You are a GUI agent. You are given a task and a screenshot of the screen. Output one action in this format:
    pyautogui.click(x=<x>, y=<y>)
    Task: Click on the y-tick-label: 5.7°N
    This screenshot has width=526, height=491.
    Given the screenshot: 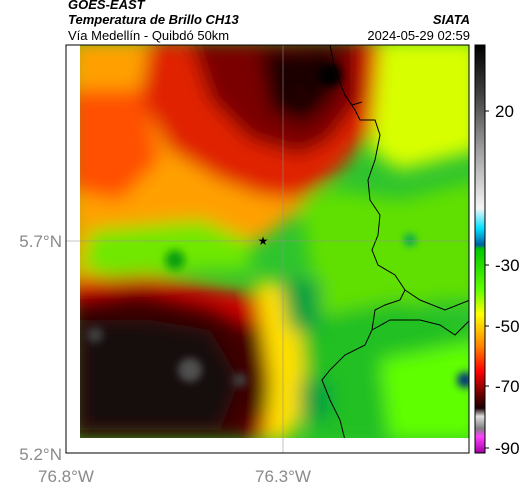 What is the action you would take?
    pyautogui.click(x=40, y=241)
    